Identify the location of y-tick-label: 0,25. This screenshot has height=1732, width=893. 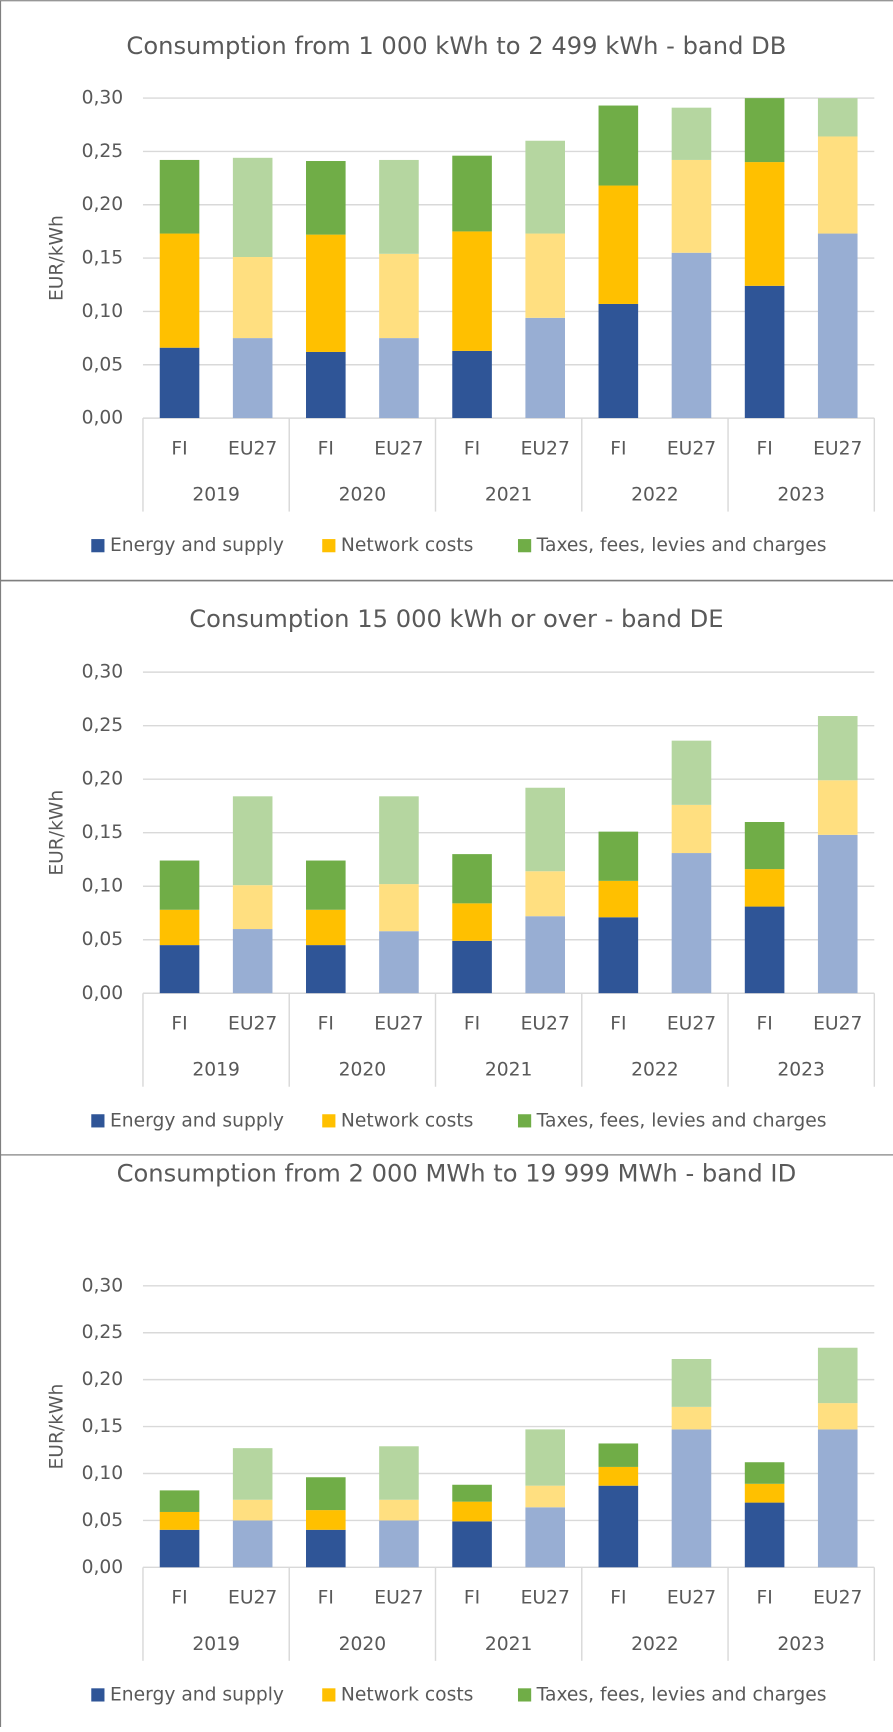
(103, 1332).